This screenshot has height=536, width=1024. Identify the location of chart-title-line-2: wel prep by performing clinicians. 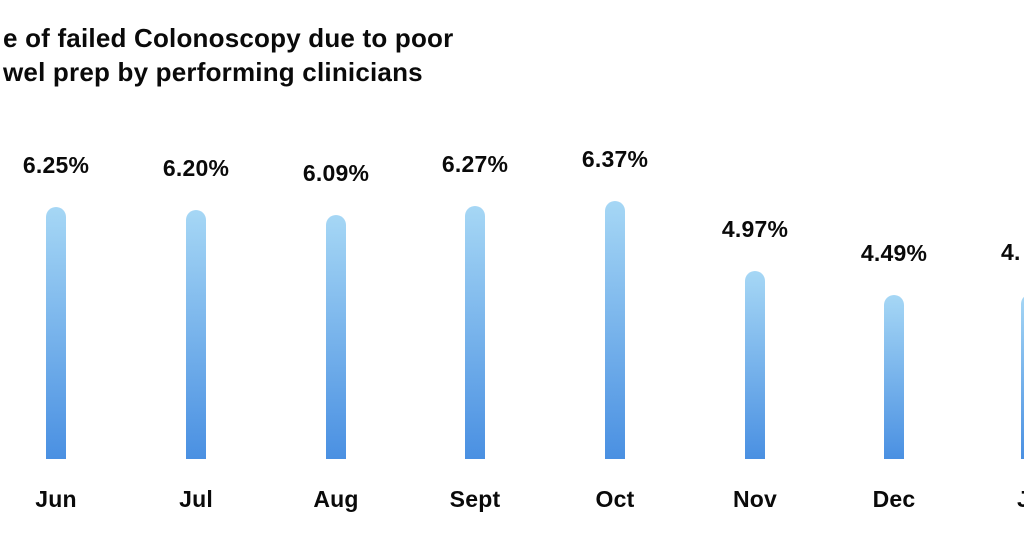
(213, 72).